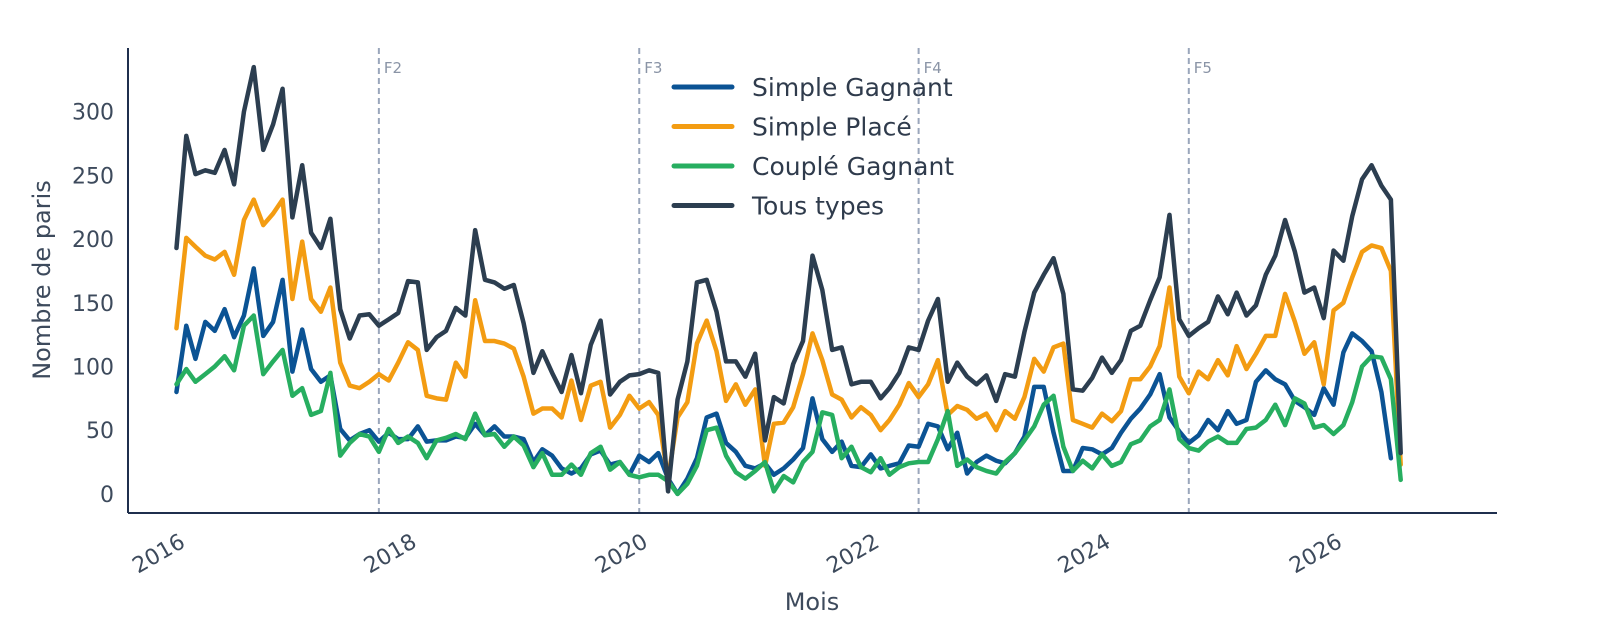  What do you see at coordinates (158, 554) in the screenshot?
I see `x-tick-label: 2016` at bounding box center [158, 554].